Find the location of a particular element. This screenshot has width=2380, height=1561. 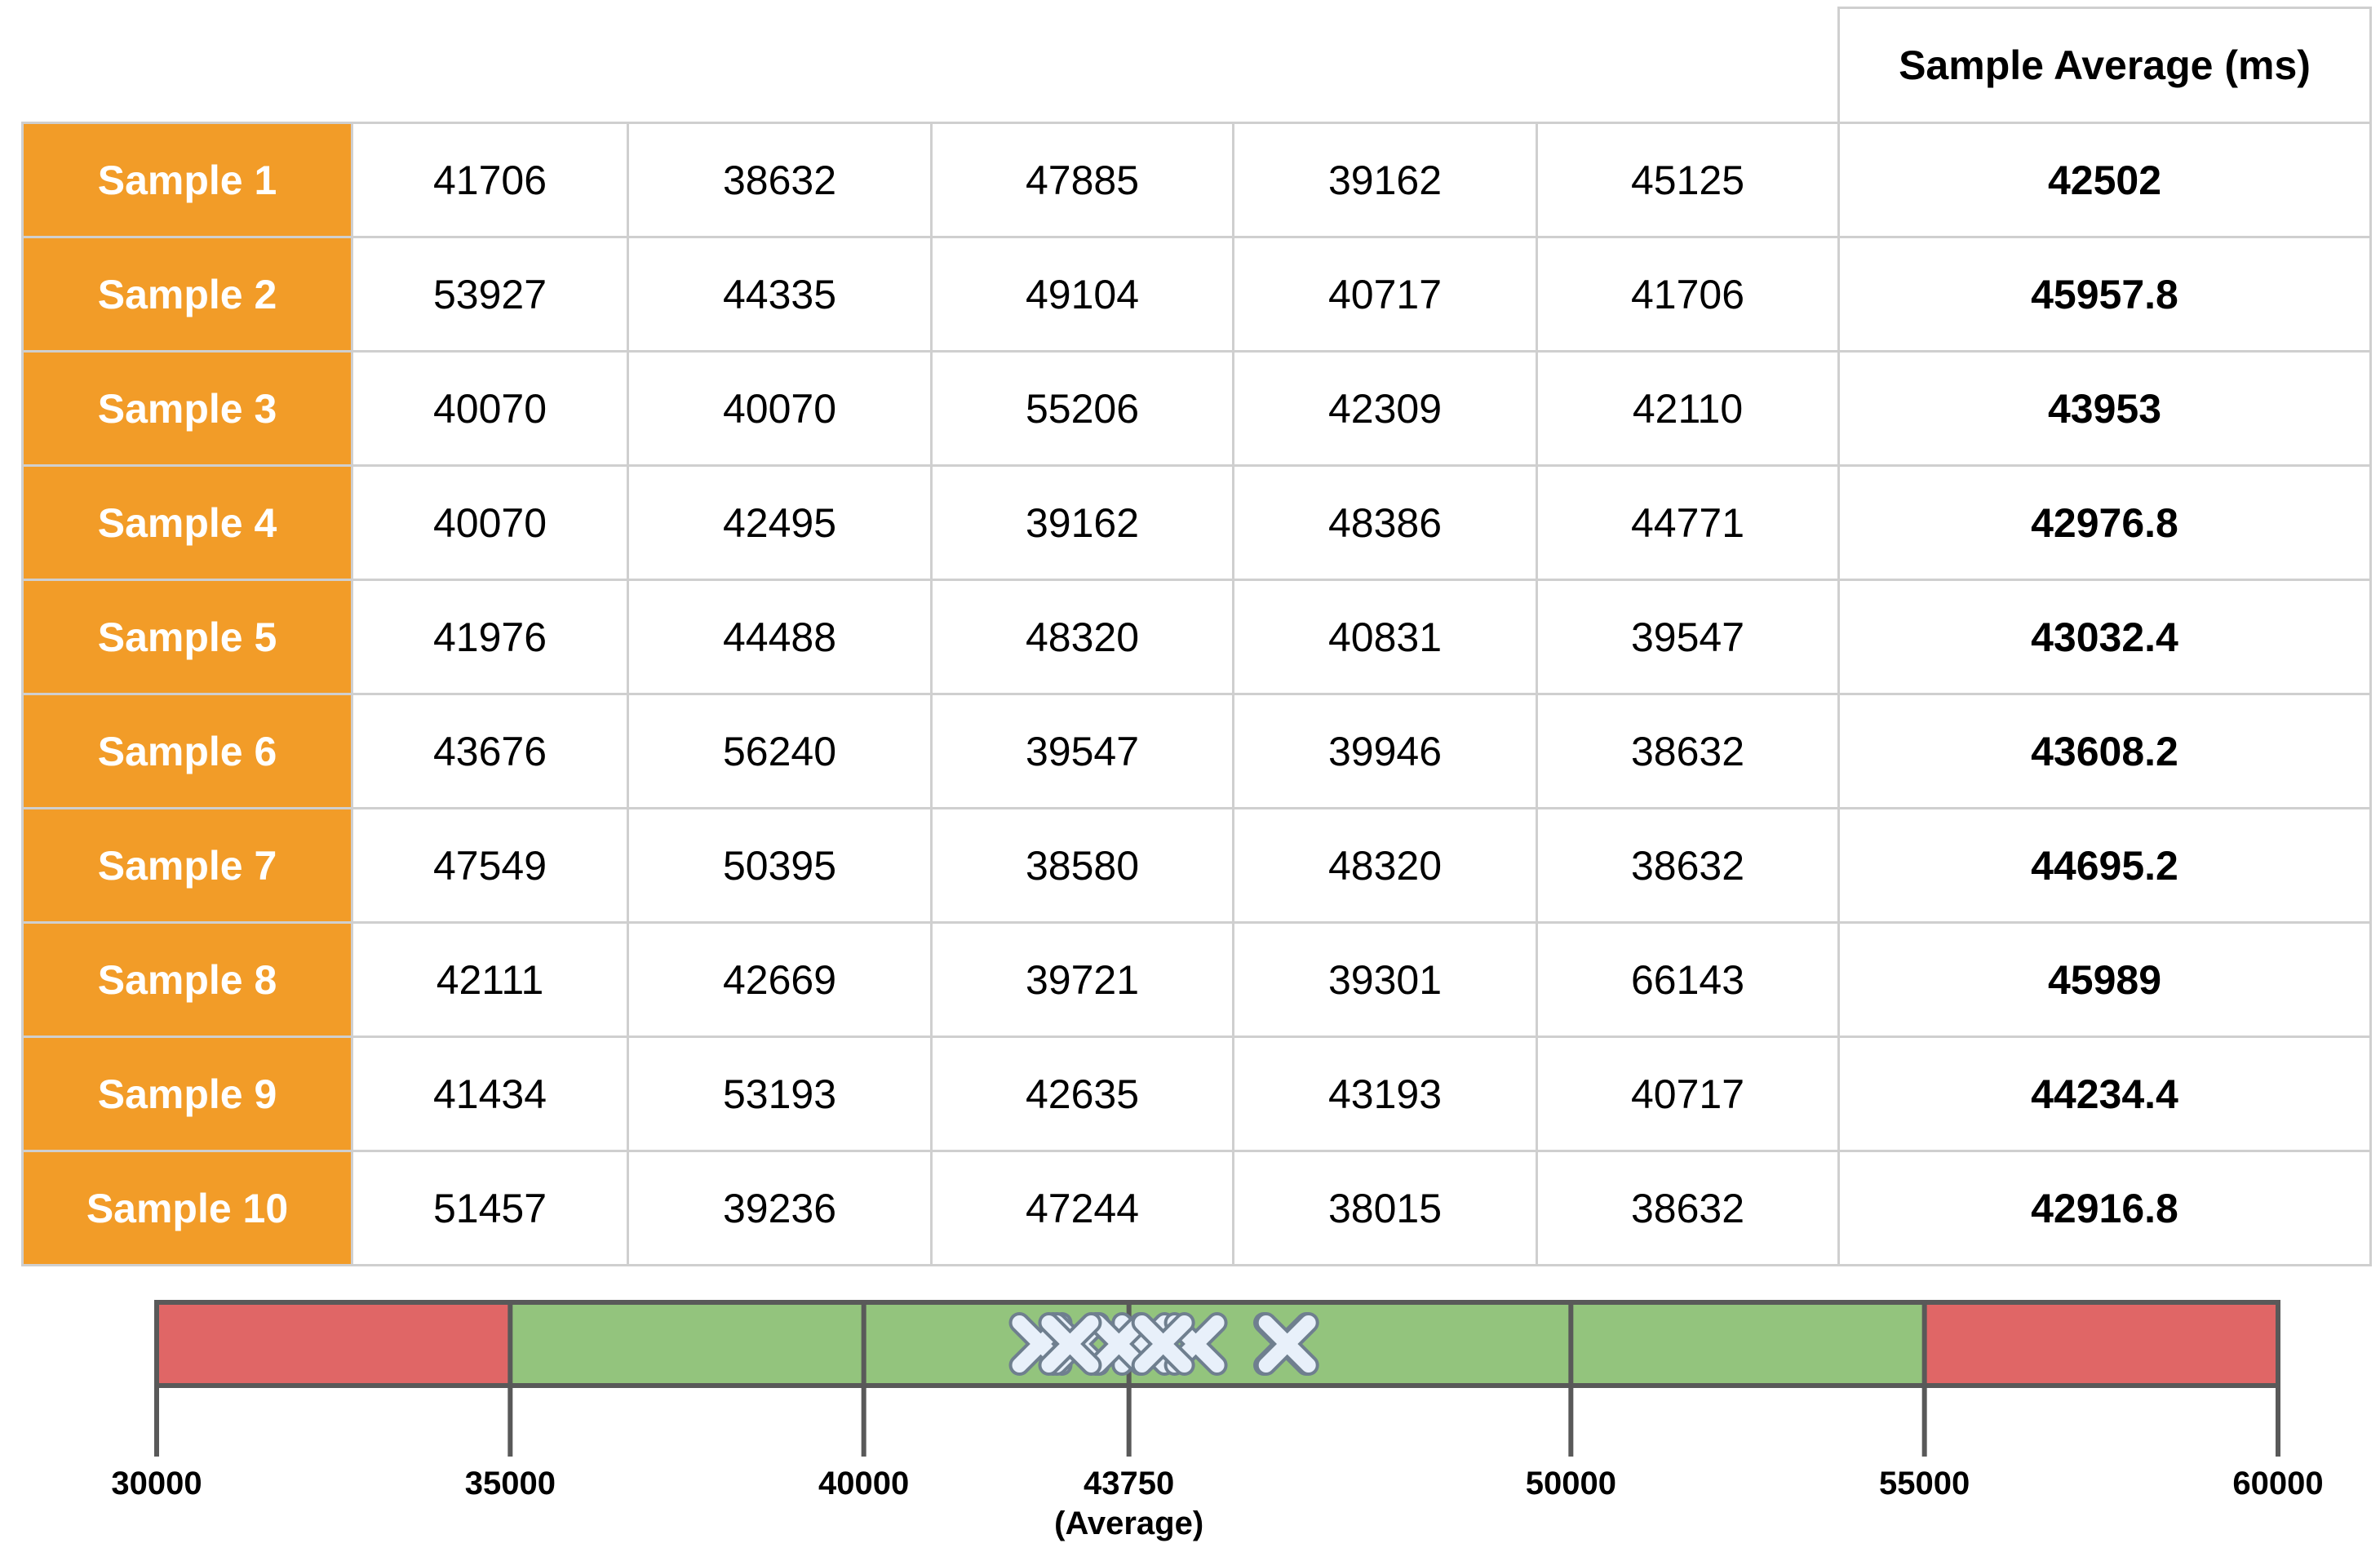

sample-value-cell: 43193 is located at coordinates (1385, 1093).